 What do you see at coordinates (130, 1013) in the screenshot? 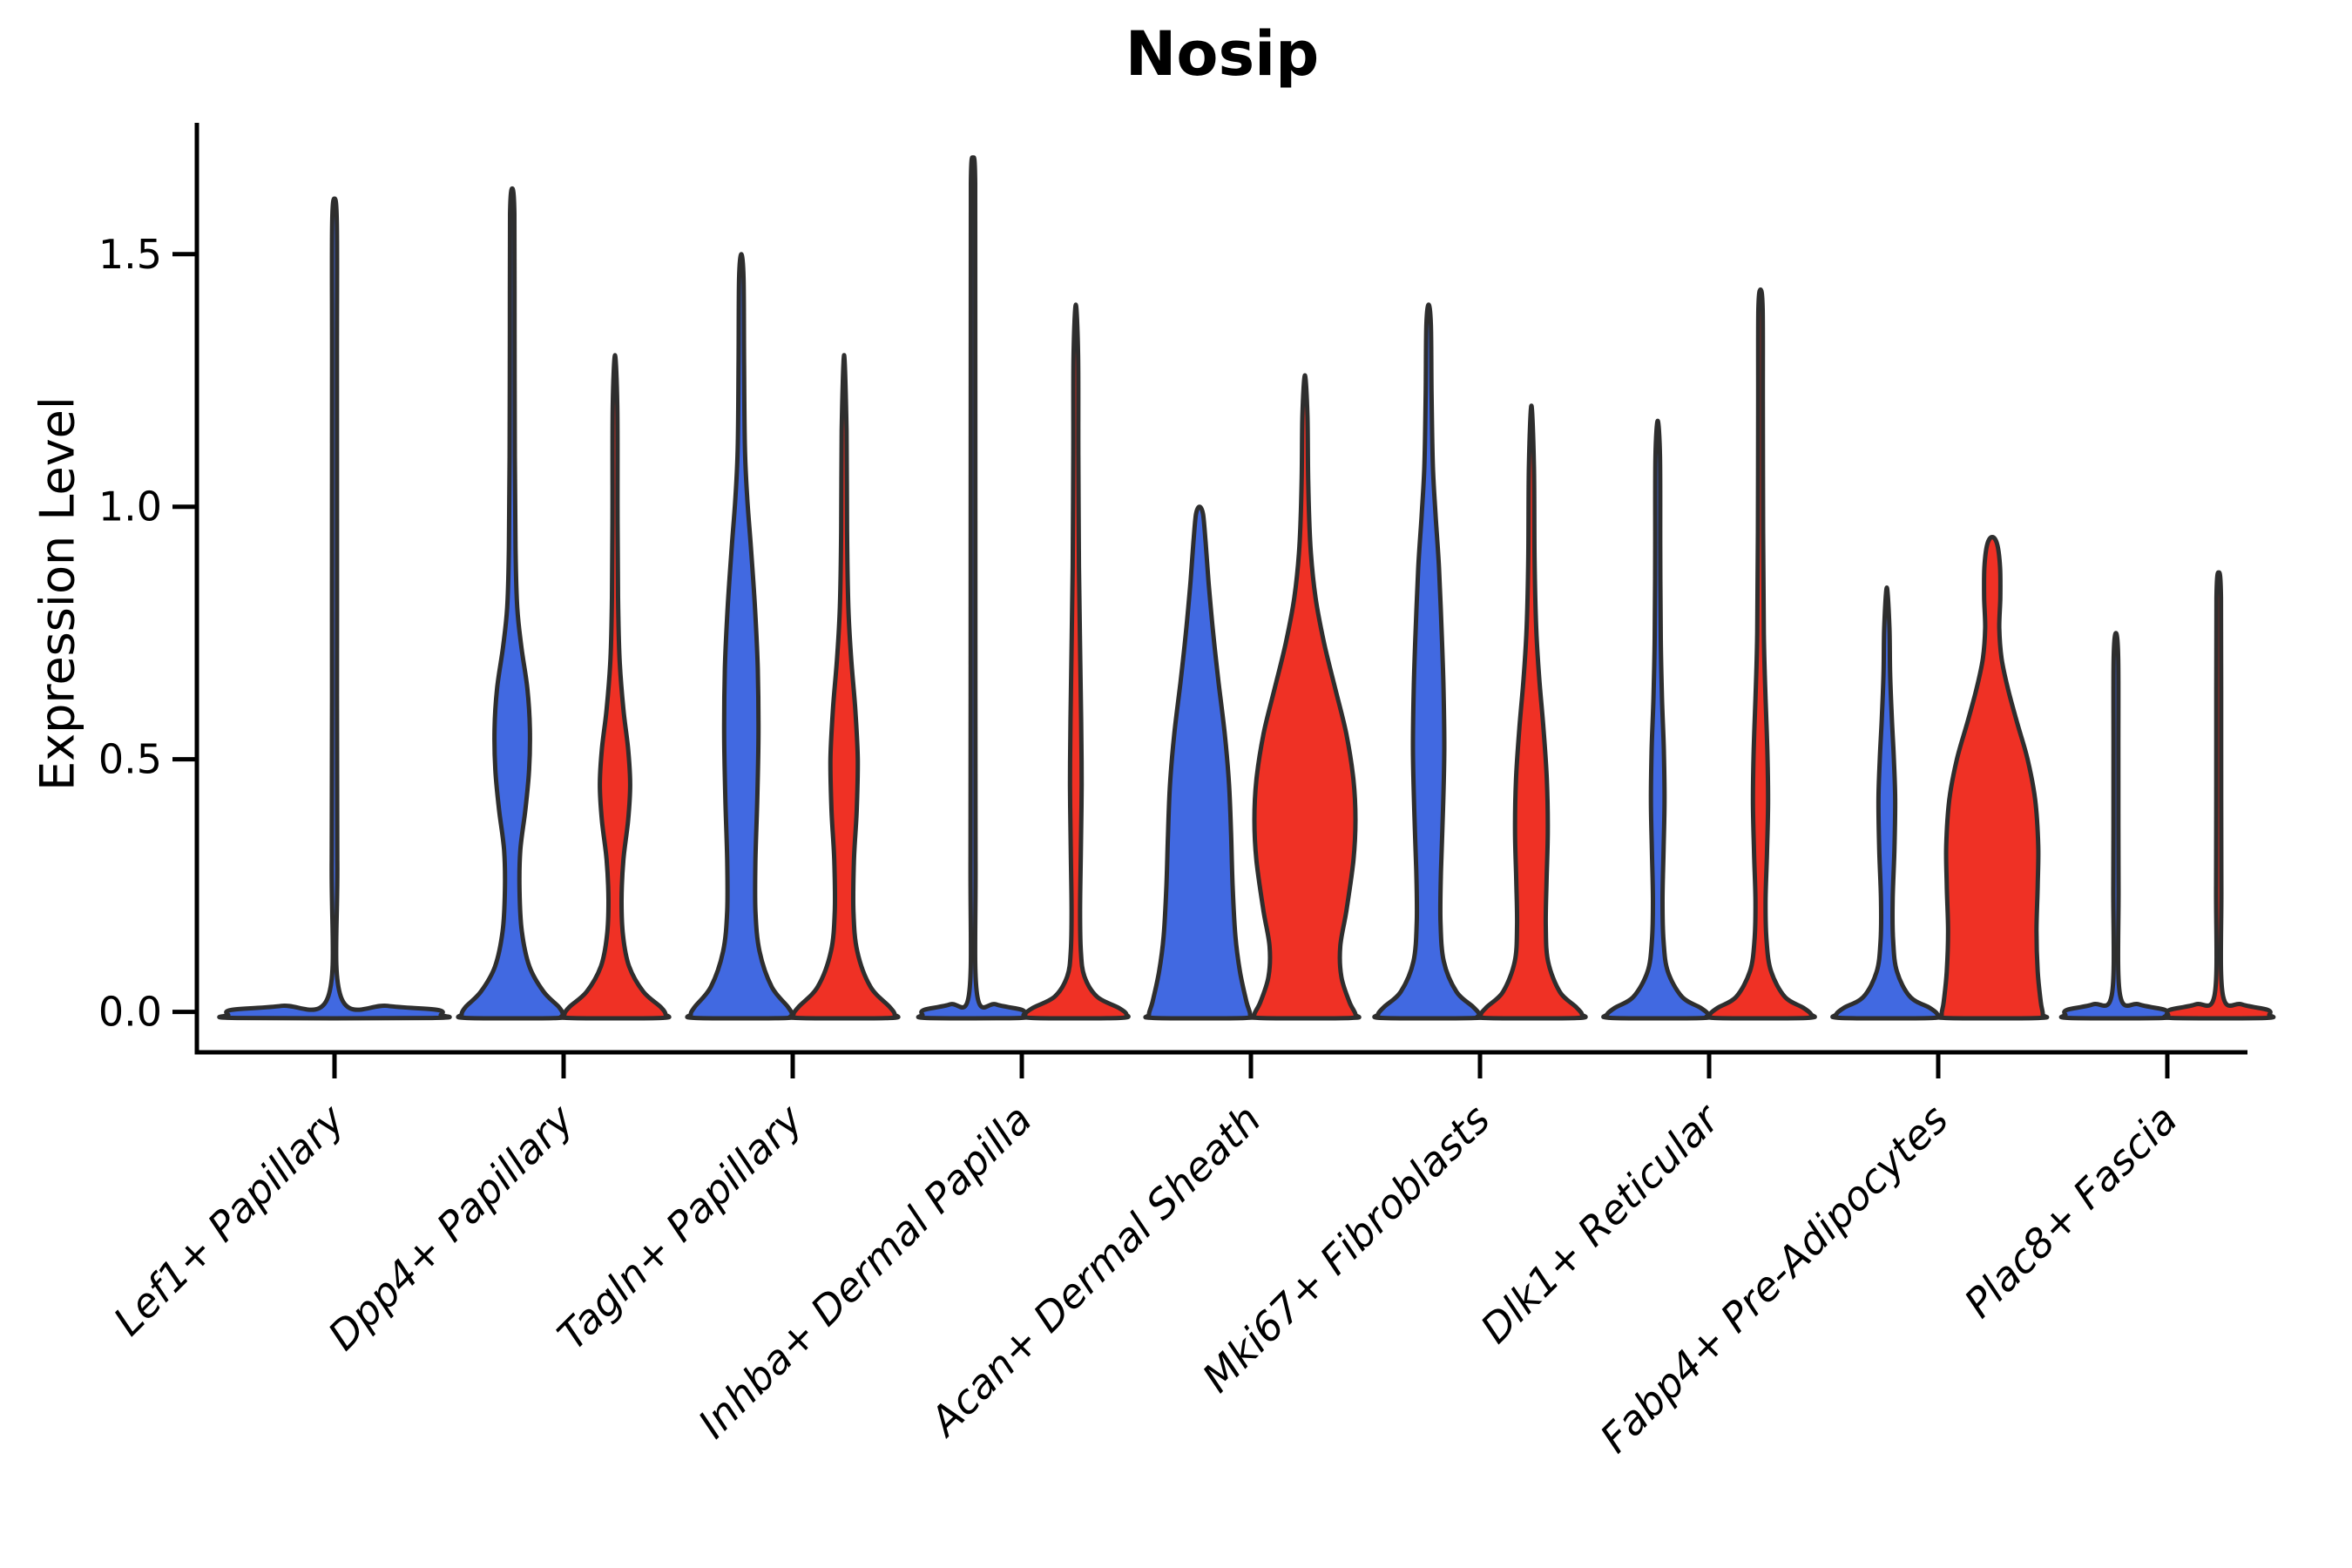
I see `y-tick-label: 0.0` at bounding box center [130, 1013].